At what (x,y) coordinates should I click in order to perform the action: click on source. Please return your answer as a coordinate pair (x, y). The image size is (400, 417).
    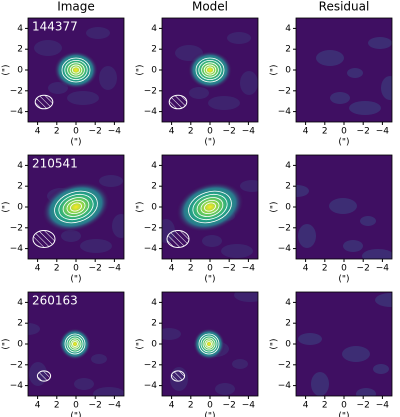
    Looking at the image, I should click on (75, 344).